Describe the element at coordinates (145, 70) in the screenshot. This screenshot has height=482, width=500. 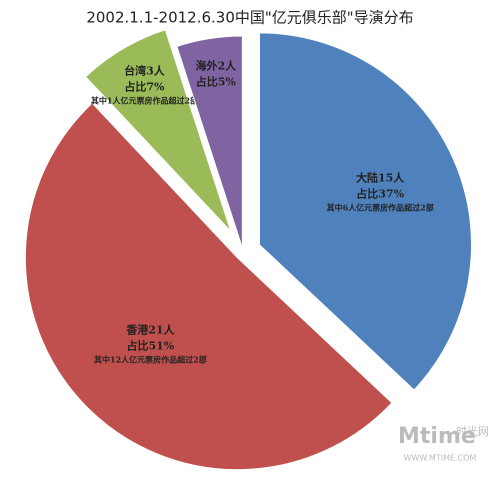
I see `category-label: 台湾3人` at that location.